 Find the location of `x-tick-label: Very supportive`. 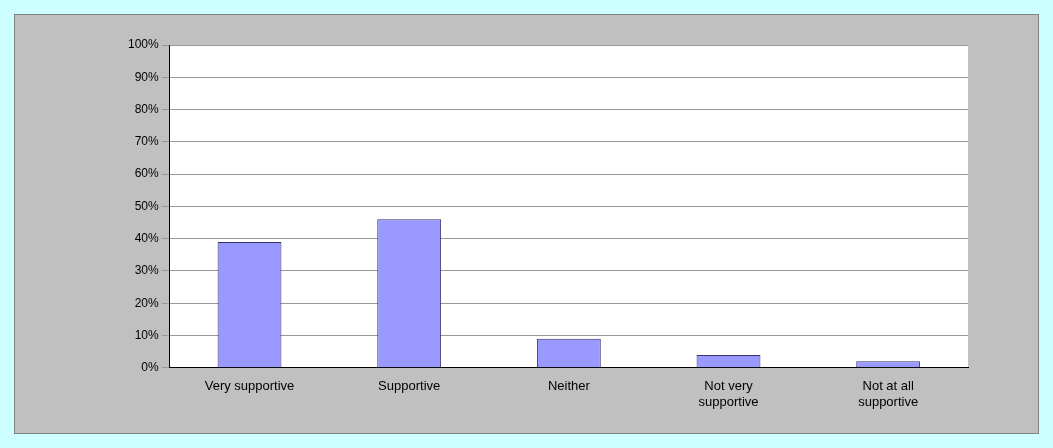

x-tick-label: Very supportive is located at coordinates (249, 386).